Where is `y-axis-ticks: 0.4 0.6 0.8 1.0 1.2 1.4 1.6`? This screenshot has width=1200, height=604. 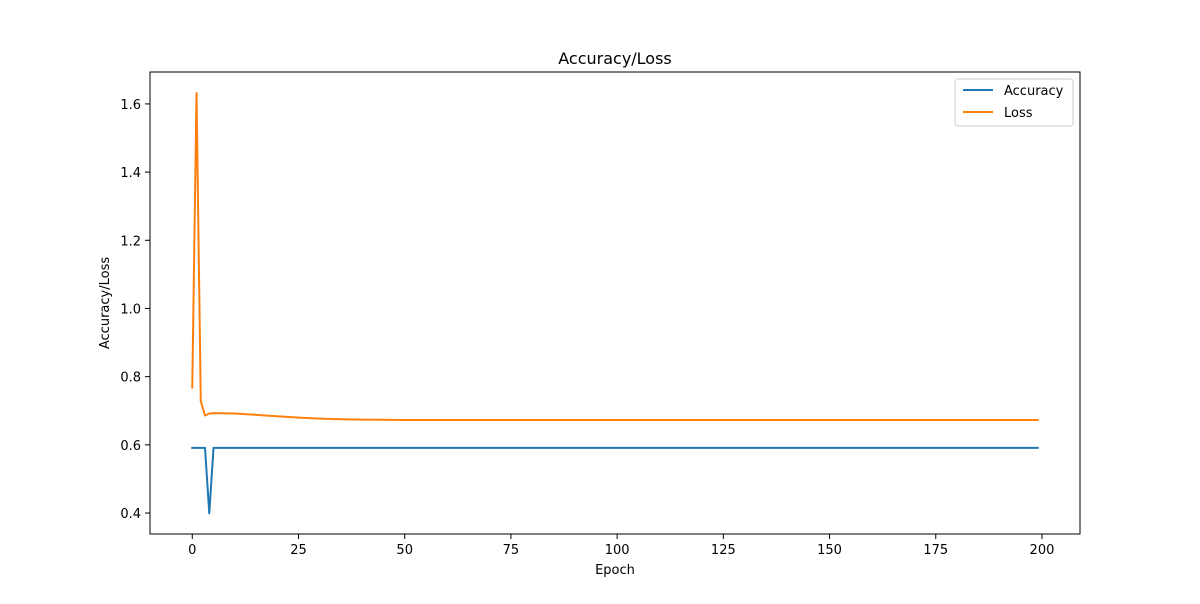
y-axis-ticks: 0.4 0.6 0.8 1.0 1.2 1.4 1.6 is located at coordinates (135, 310).